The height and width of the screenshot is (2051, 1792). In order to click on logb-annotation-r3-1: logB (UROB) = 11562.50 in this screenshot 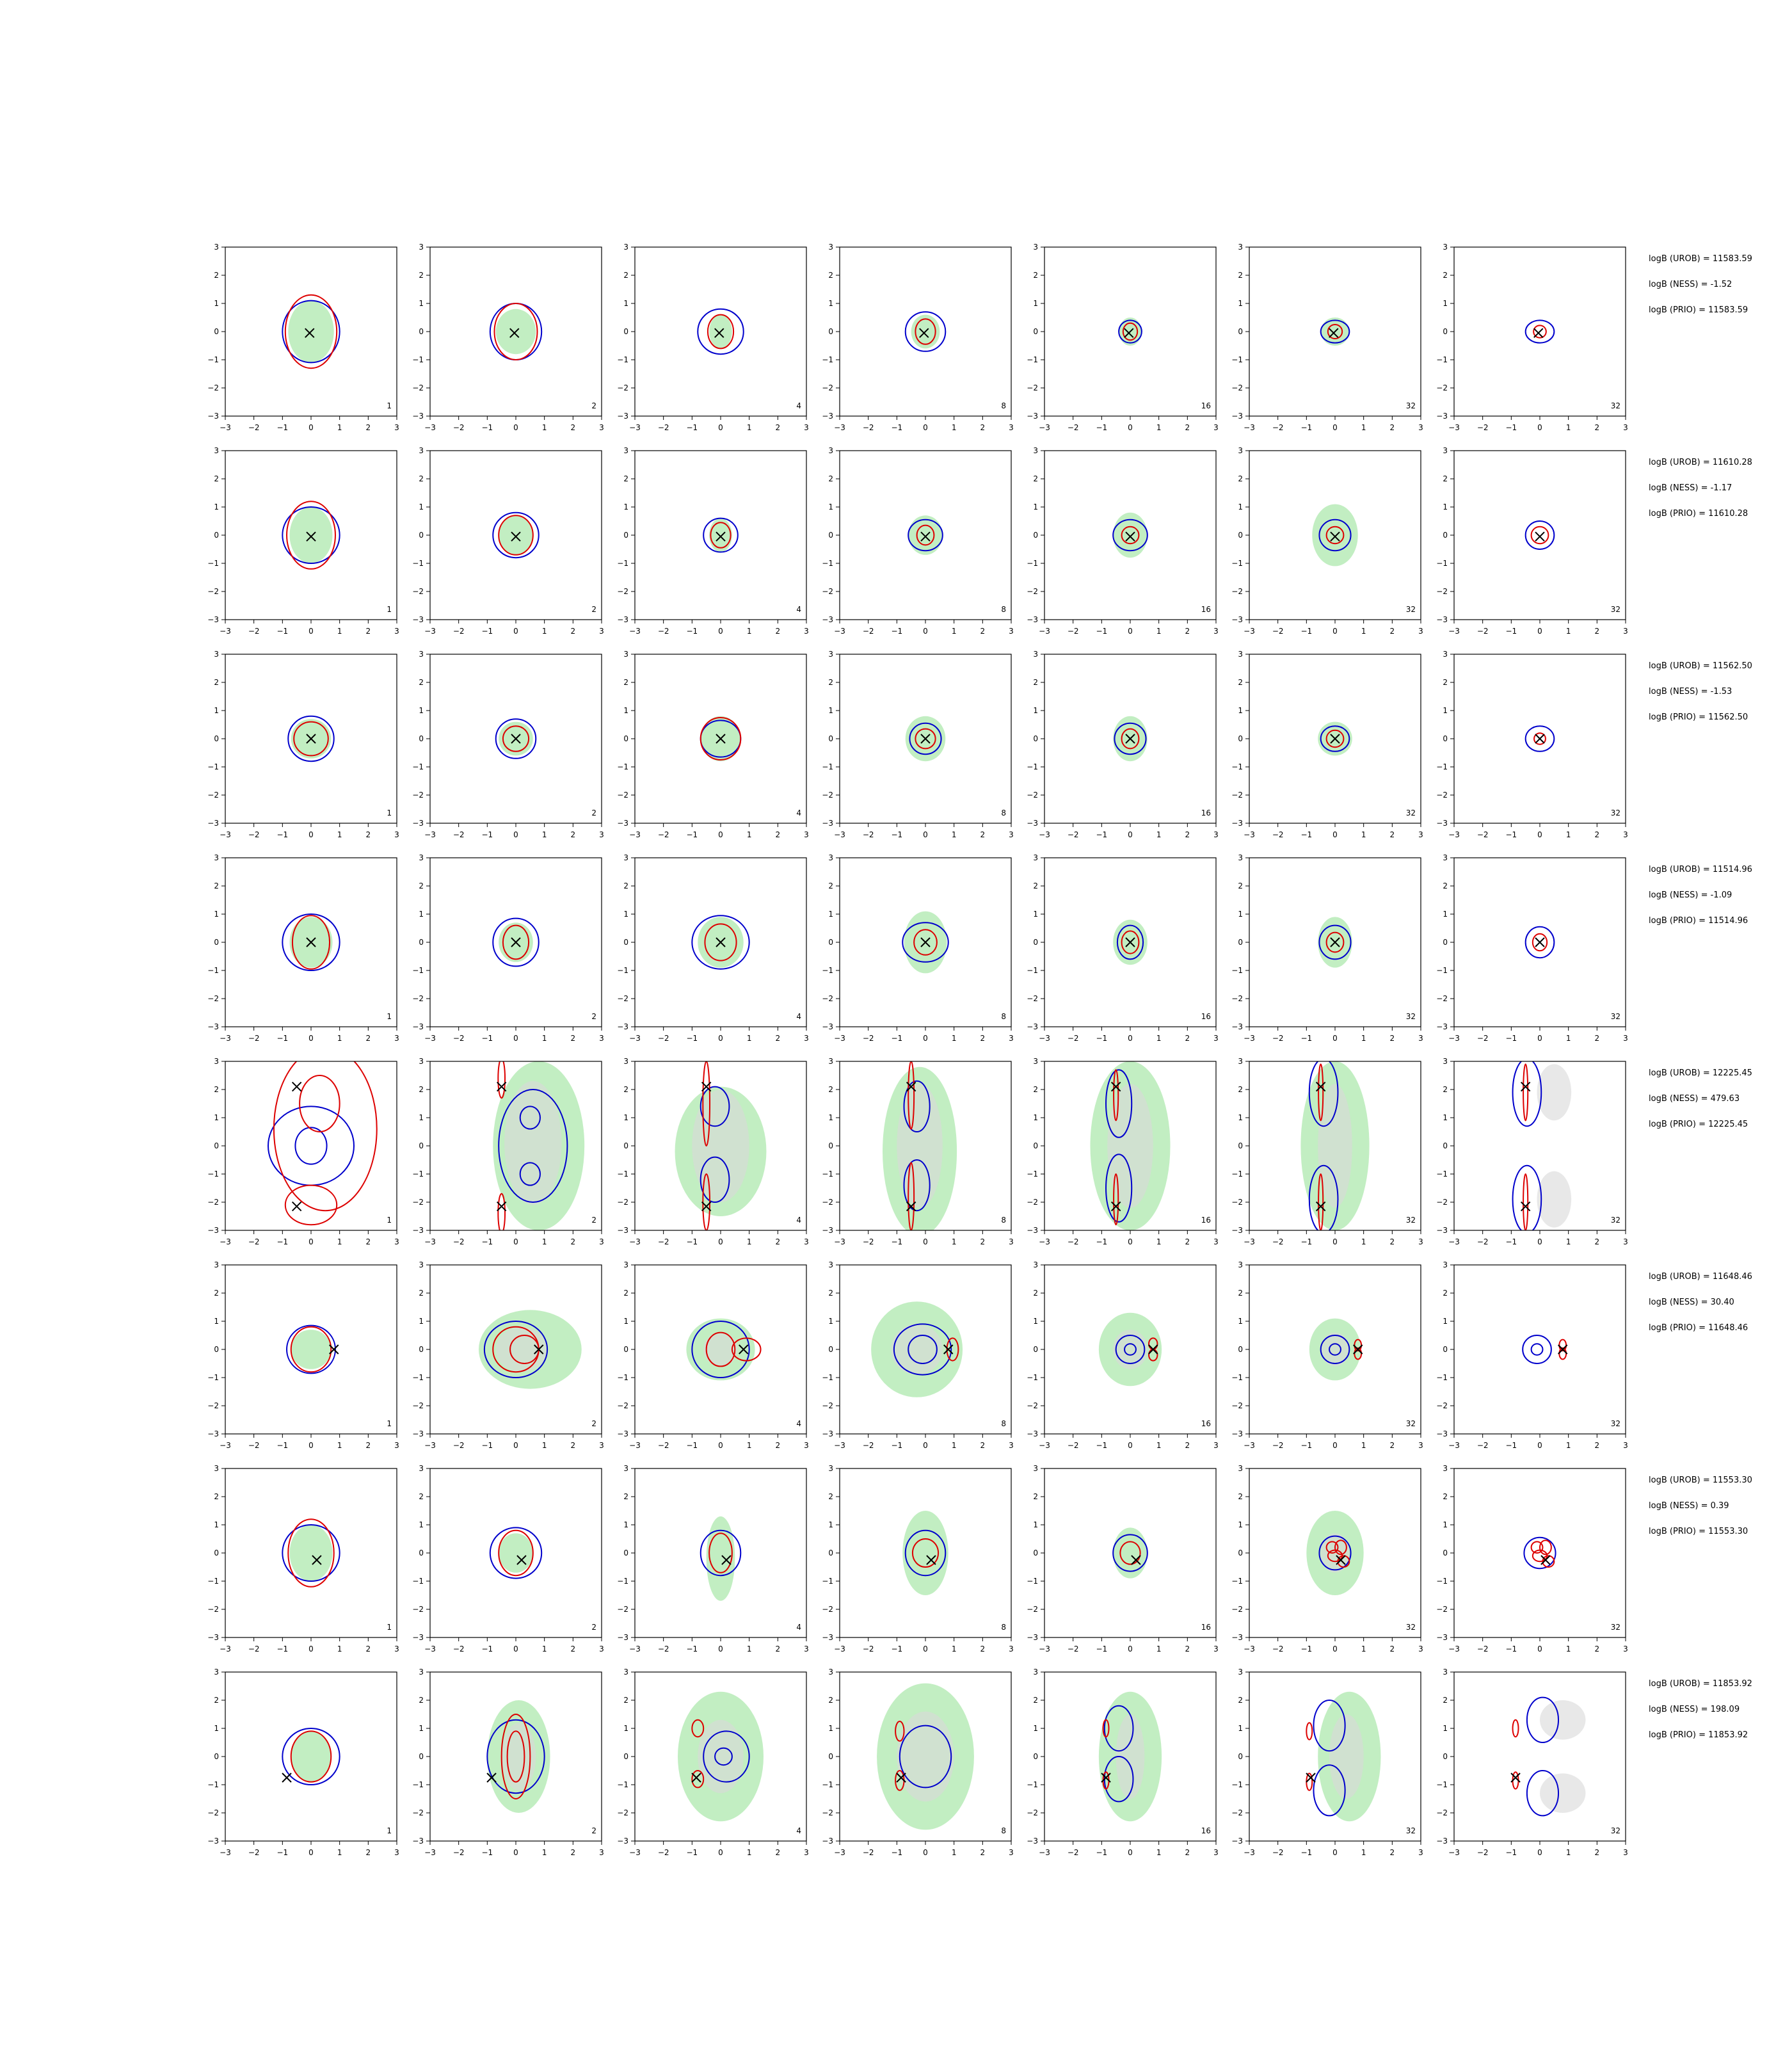, I will do `click(1700, 666)`.